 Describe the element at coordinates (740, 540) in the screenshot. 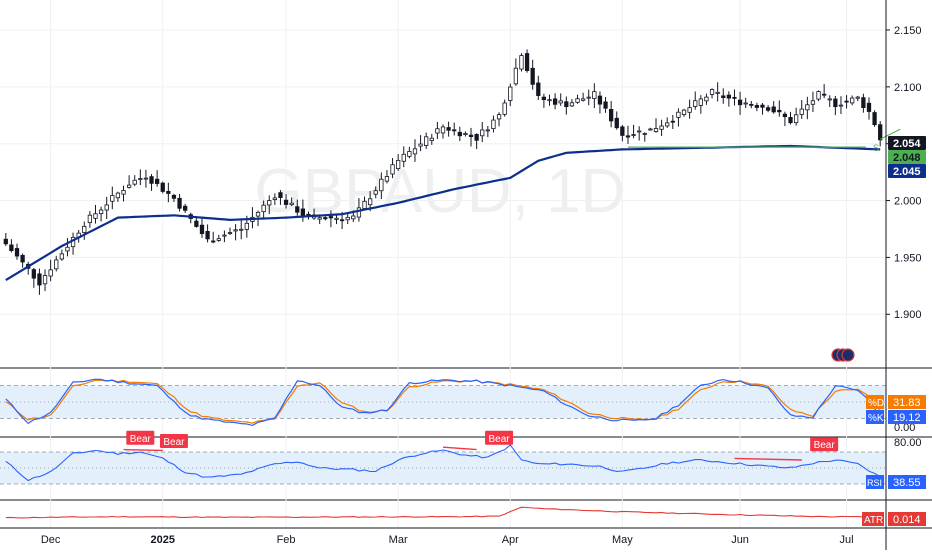

I see `time-tick-label: Jun` at that location.